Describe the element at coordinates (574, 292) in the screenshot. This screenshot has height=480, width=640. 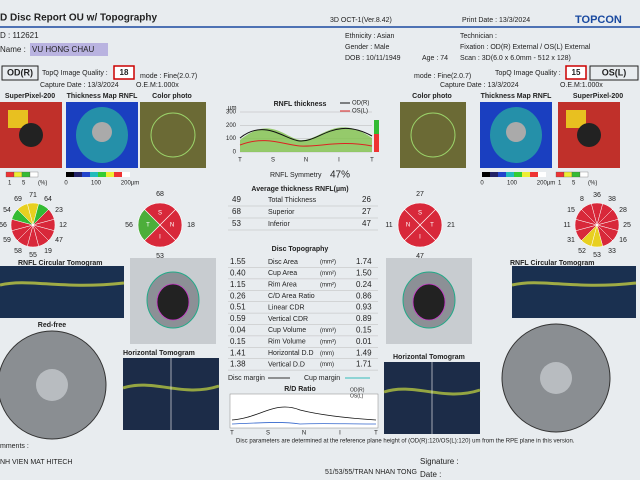
I see `circular-tomogram` at that location.